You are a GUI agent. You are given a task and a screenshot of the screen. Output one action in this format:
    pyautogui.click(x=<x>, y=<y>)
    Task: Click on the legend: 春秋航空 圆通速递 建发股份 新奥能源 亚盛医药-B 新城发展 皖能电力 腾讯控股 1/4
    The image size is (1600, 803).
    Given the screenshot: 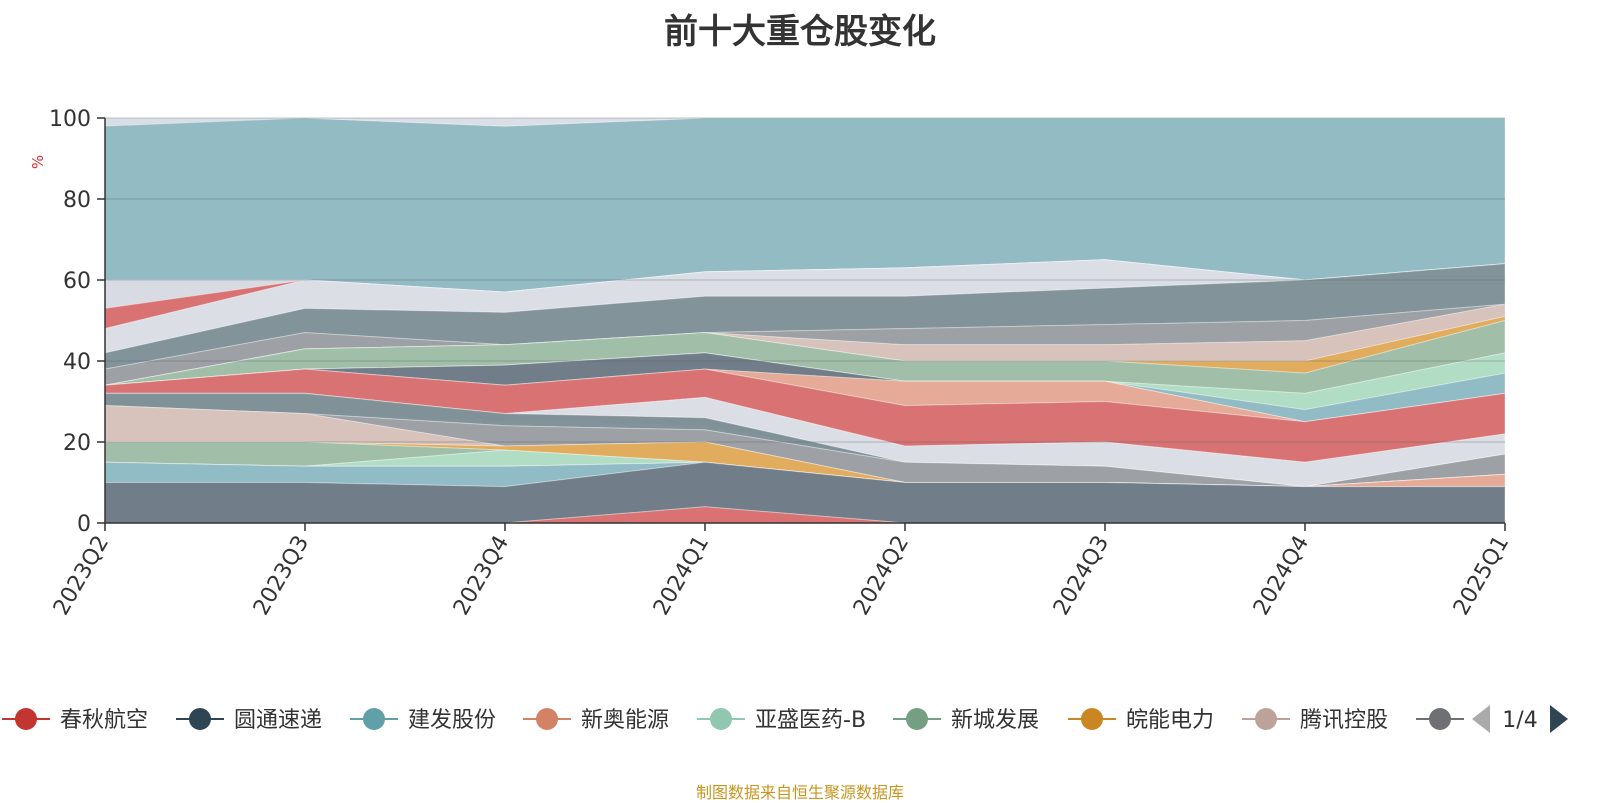 What is the action you would take?
    pyautogui.click(x=785, y=719)
    